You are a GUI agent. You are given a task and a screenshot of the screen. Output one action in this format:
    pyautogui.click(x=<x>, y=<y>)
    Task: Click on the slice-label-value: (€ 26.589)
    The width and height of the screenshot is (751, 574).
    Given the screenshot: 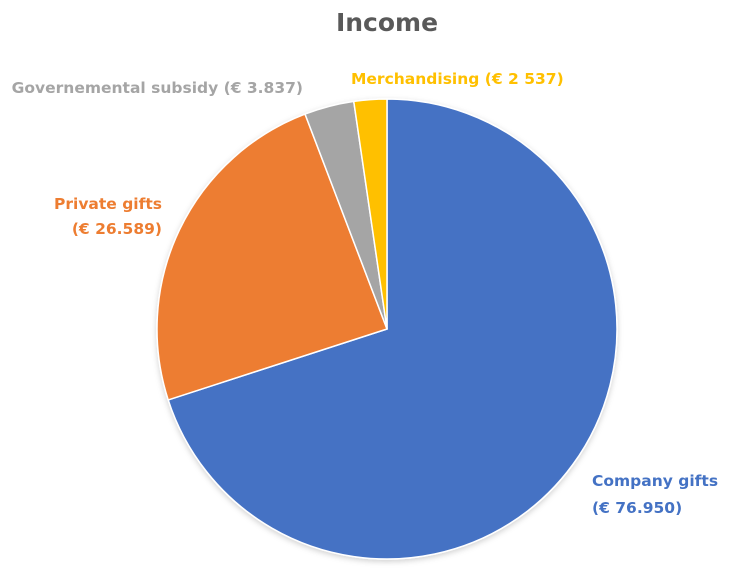 What is the action you would take?
    pyautogui.click(x=117, y=229)
    